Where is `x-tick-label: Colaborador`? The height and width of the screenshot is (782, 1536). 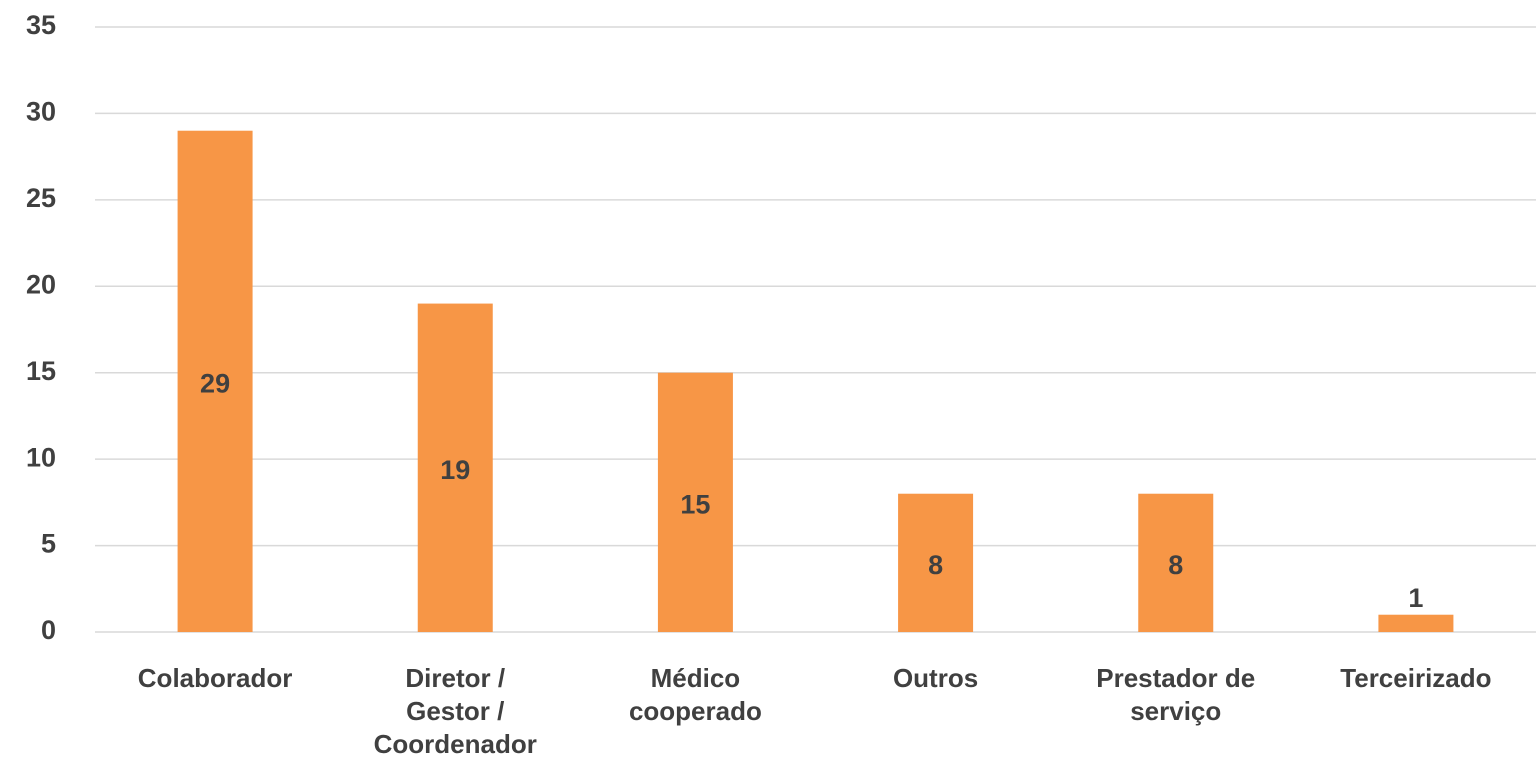
x-tick-label: Colaborador is located at coordinates (215, 678).